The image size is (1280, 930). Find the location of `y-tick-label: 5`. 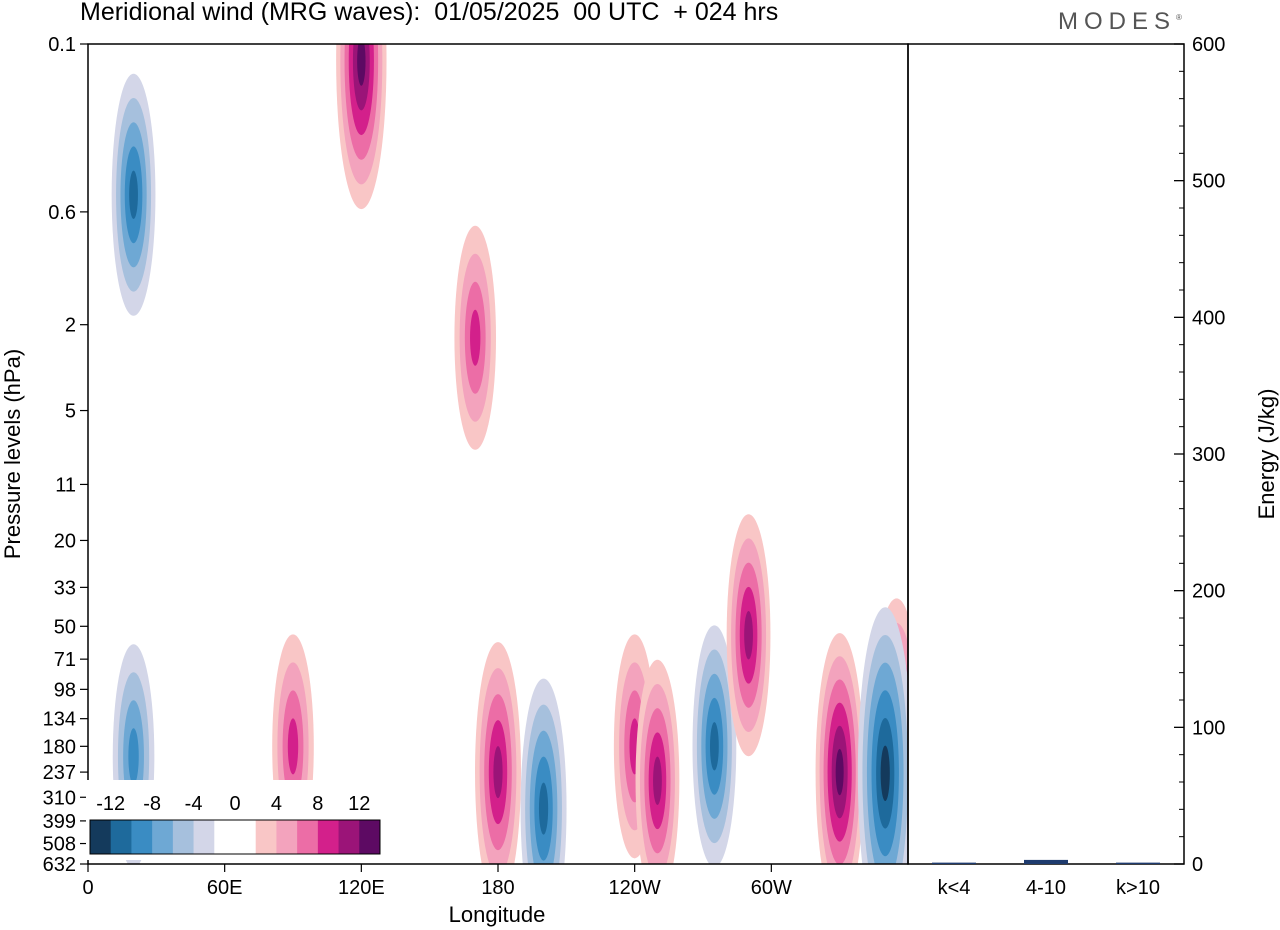

y-tick-label: 5 is located at coordinates (70, 412).